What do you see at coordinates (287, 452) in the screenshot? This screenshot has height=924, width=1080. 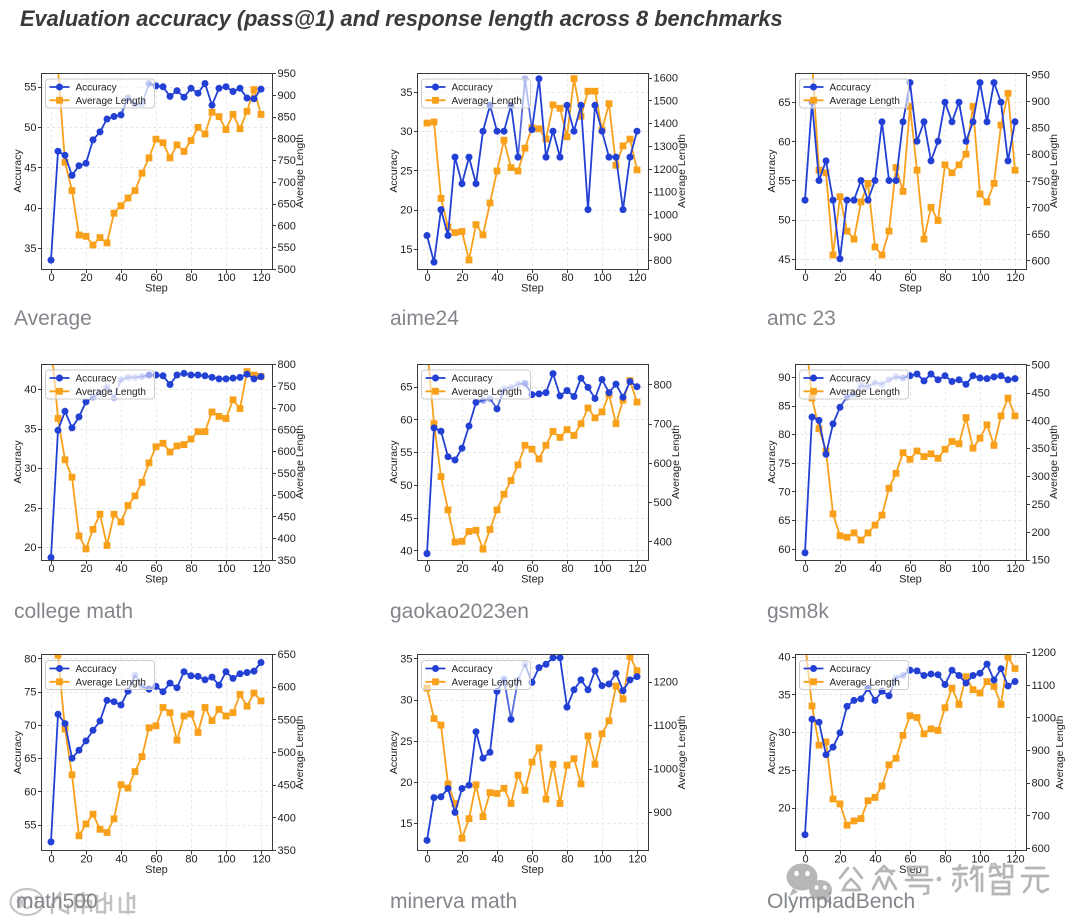 I see `svg-text: 600` at bounding box center [287, 452].